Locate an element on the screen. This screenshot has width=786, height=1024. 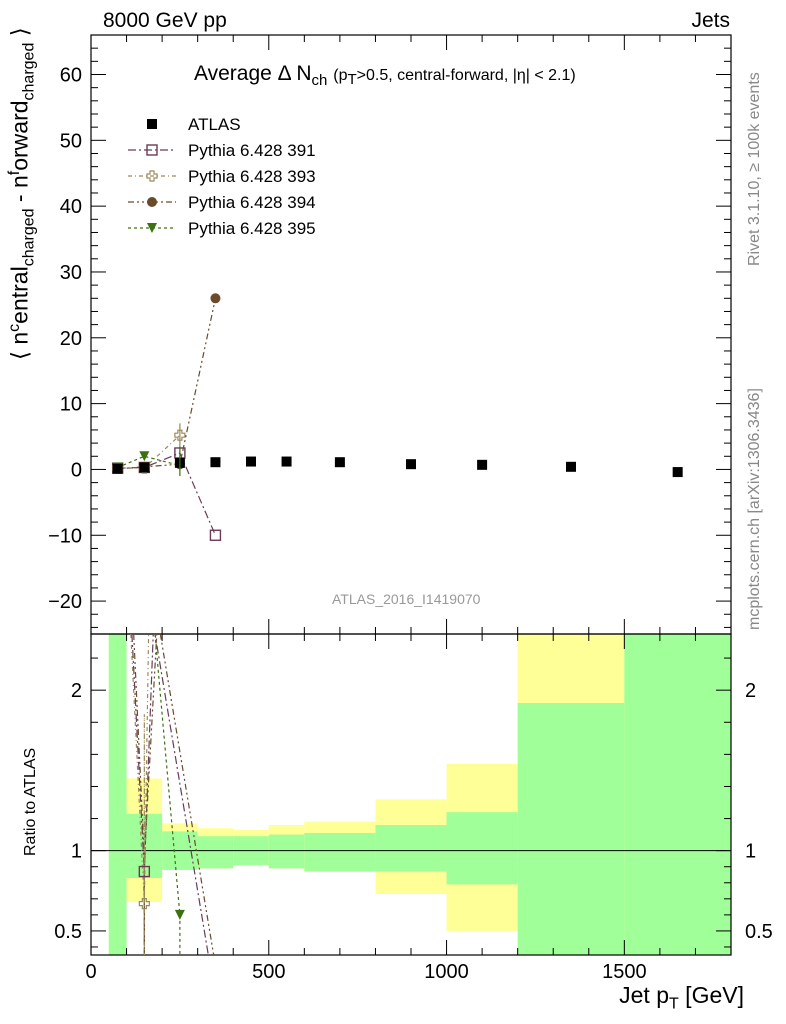
x-axis-label: Jet pT [GeV] is located at coordinates (681, 997).